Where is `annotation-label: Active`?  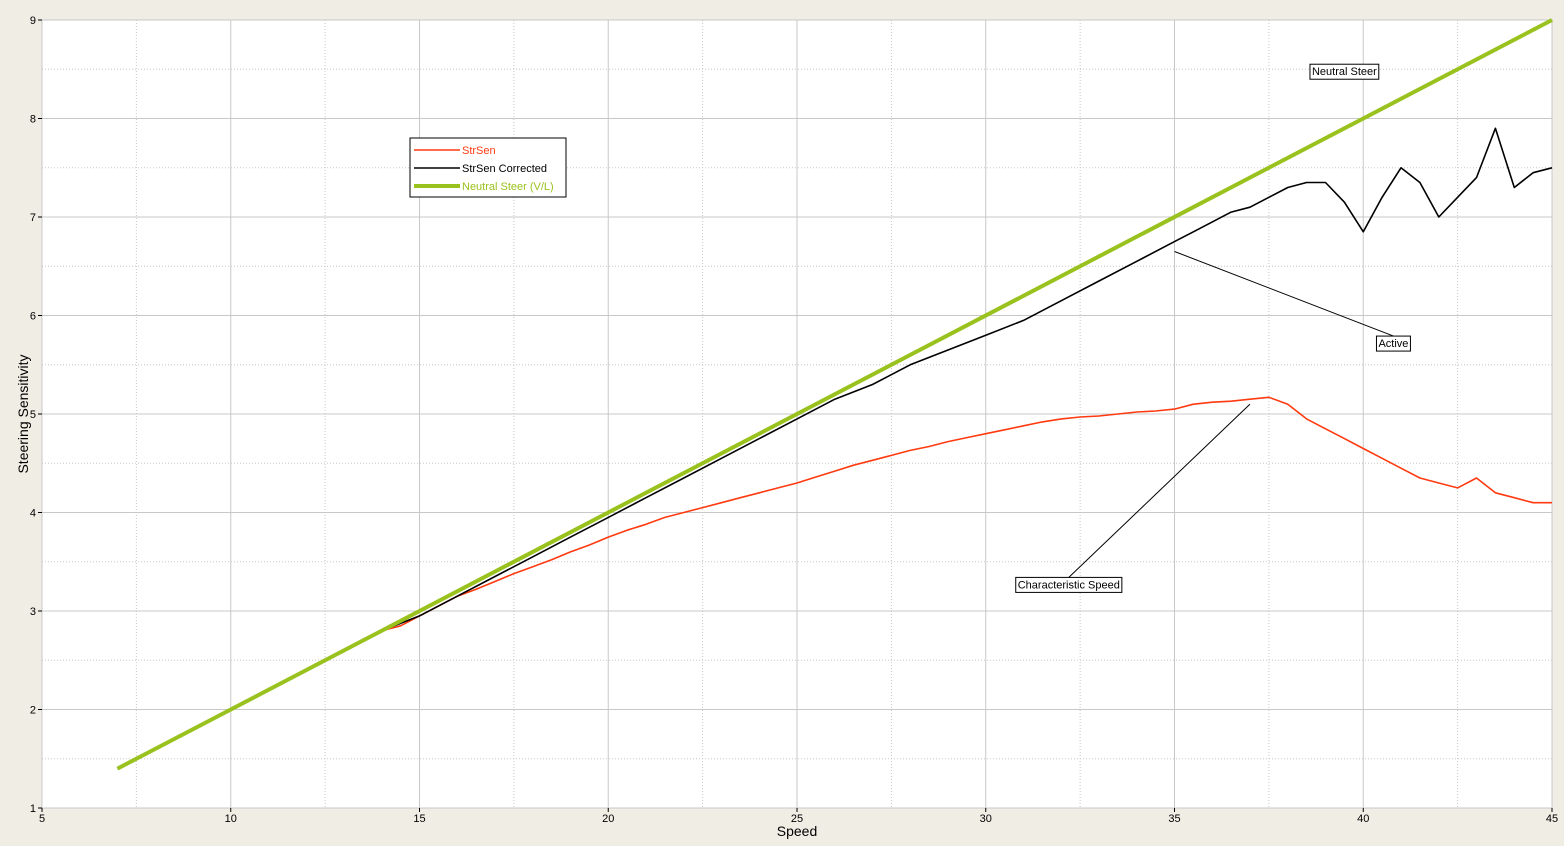 annotation-label: Active is located at coordinates (1393, 344).